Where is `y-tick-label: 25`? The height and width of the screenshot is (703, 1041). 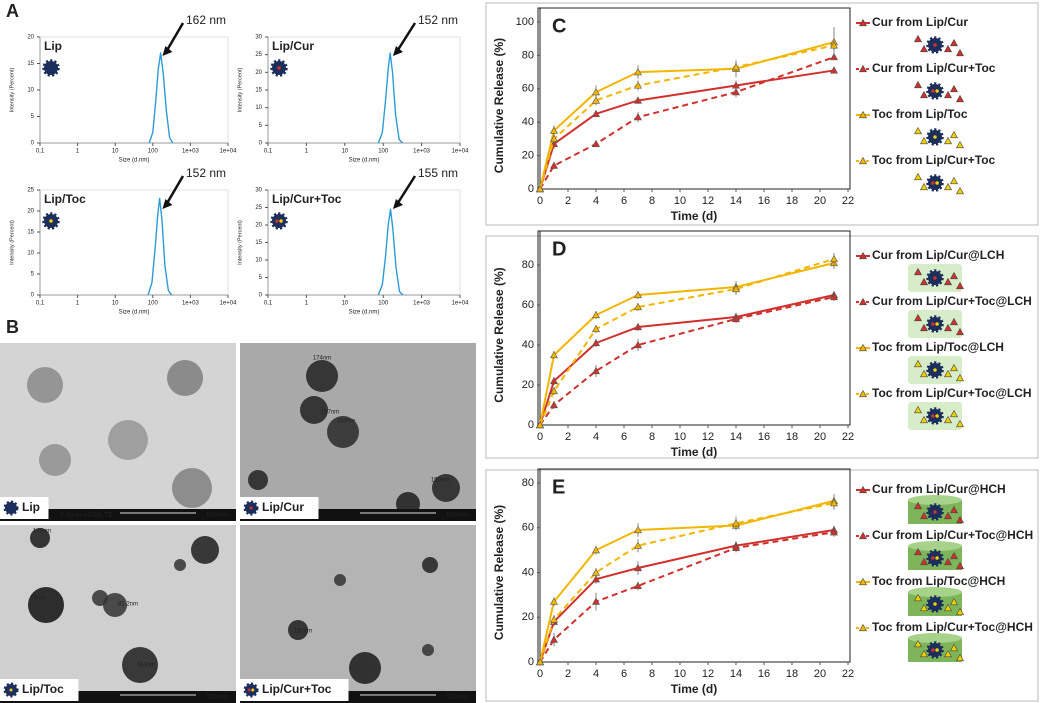 y-tick-label: 25 is located at coordinates (258, 55).